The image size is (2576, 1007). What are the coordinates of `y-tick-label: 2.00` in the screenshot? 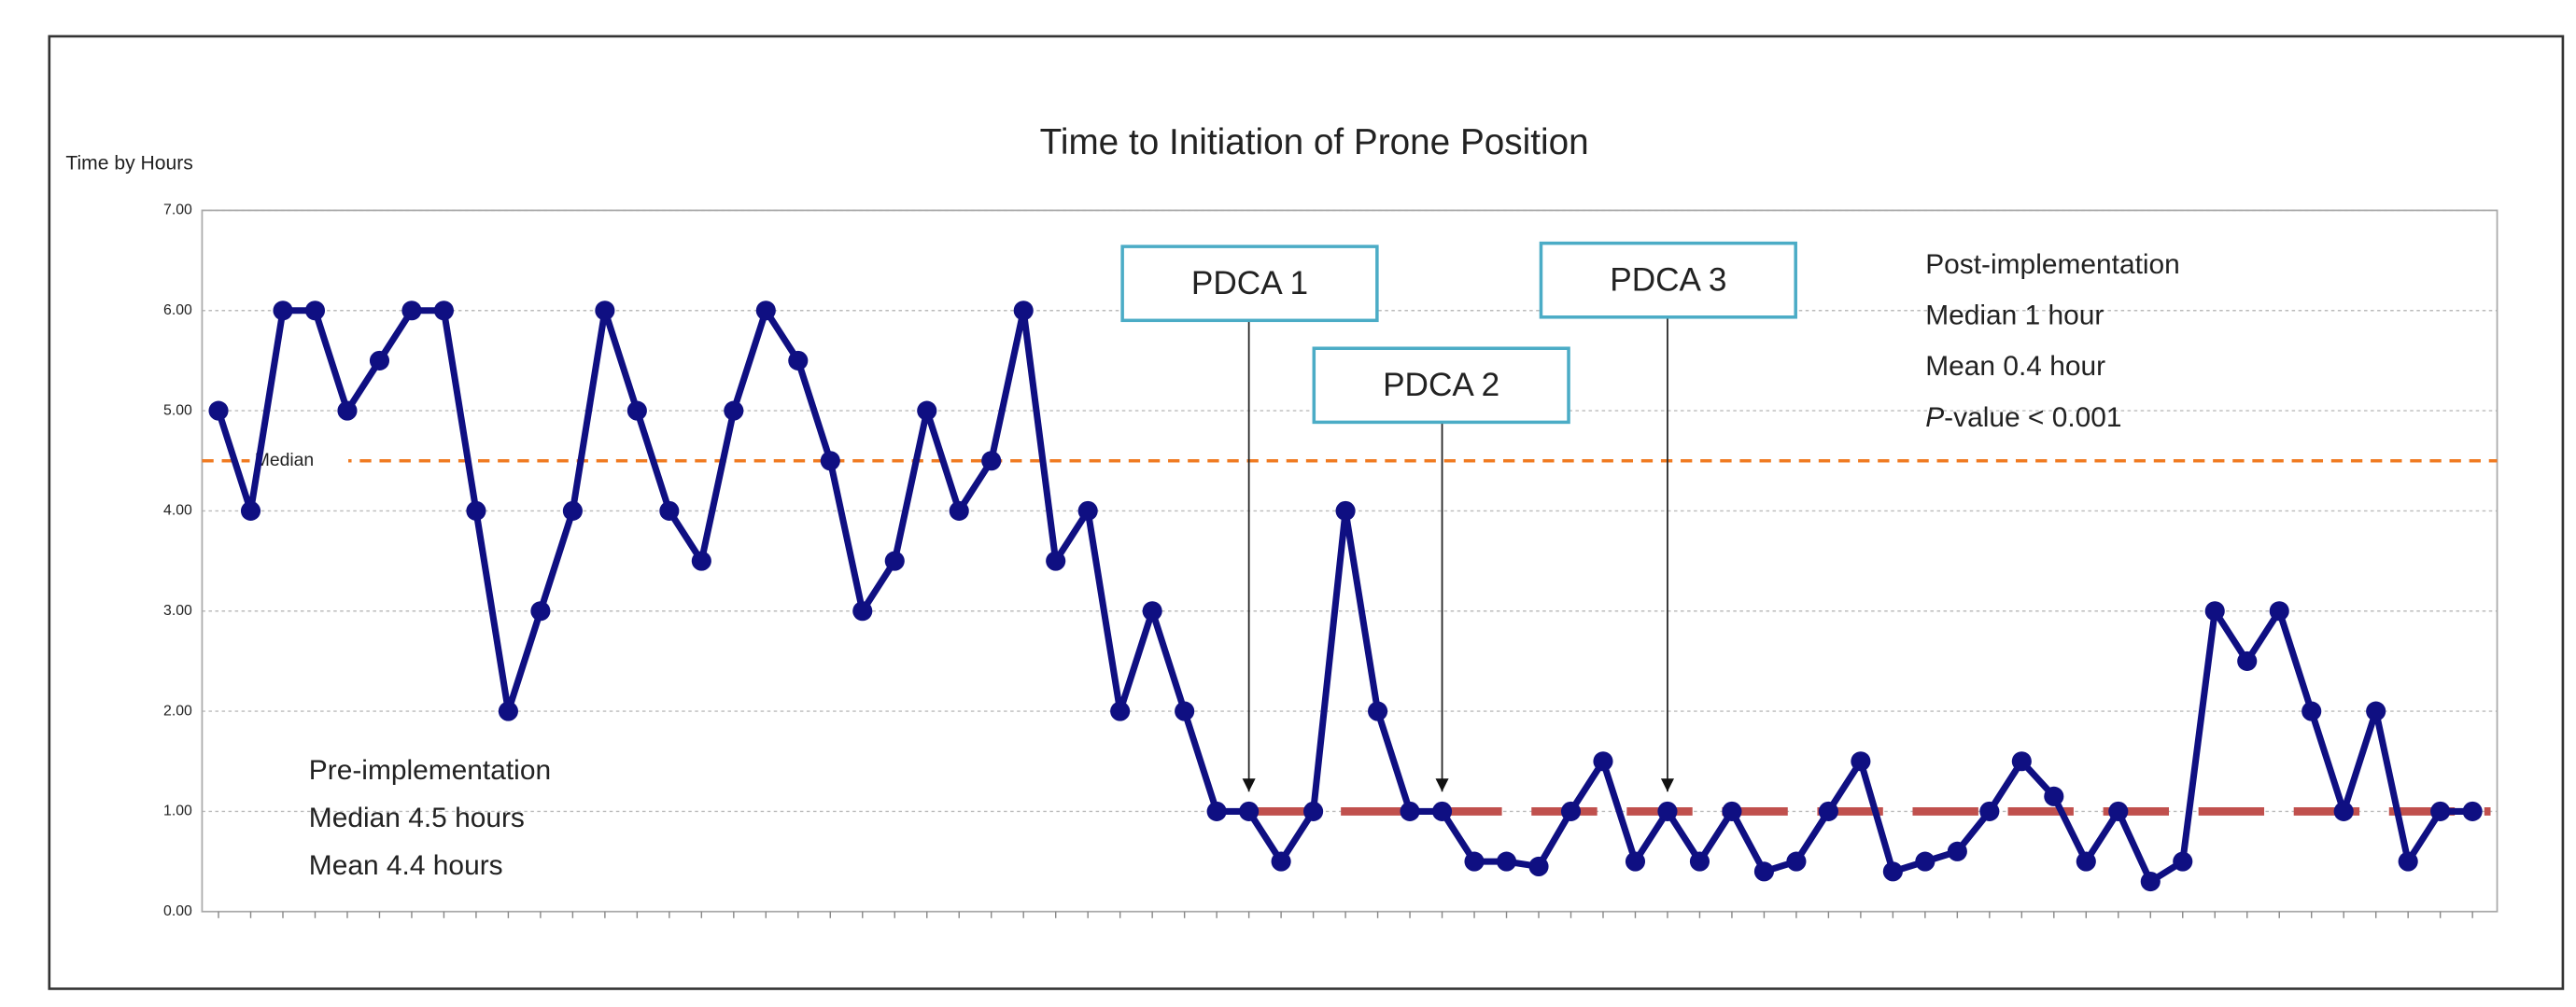 It's located at (178, 711).